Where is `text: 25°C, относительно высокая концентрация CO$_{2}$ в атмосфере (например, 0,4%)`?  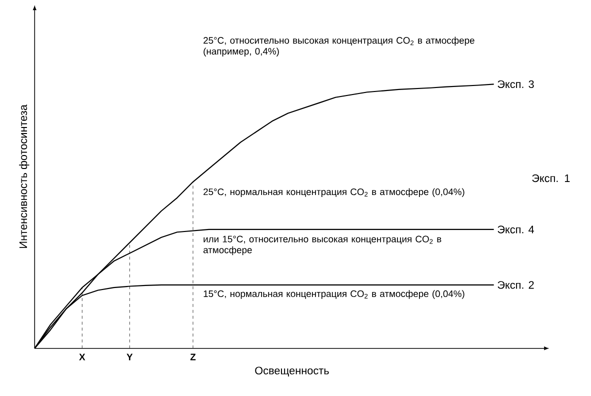
text: 25°C, относительно высокая концентрация CO$_{2}$ в атмосфере (например, 0,4%) is located at coordinates (339, 46).